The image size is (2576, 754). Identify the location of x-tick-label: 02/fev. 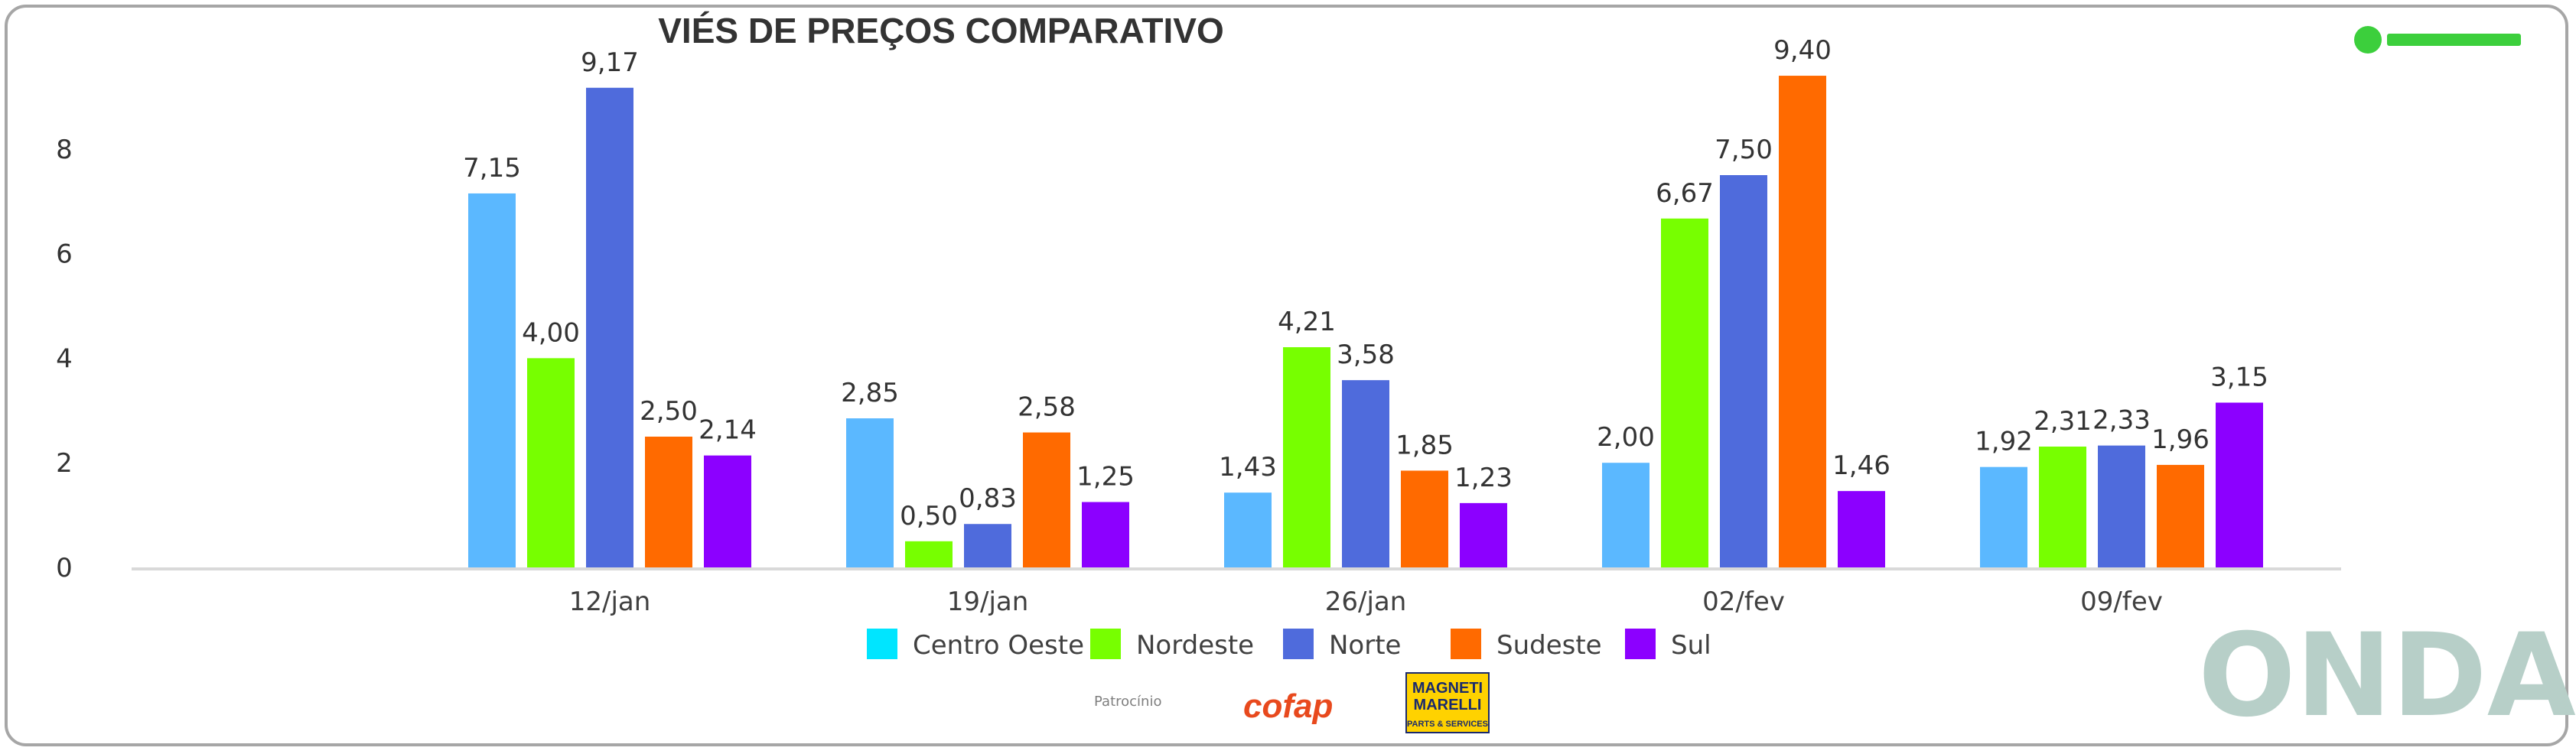
(1744, 602).